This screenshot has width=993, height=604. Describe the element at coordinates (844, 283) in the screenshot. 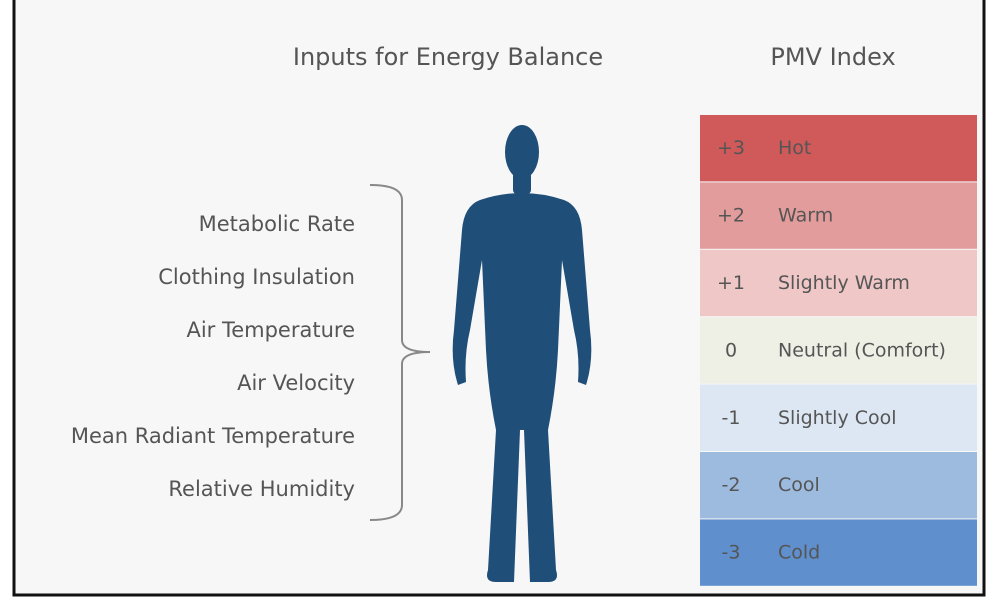

I see `pmv-label: Slightly Warm` at that location.